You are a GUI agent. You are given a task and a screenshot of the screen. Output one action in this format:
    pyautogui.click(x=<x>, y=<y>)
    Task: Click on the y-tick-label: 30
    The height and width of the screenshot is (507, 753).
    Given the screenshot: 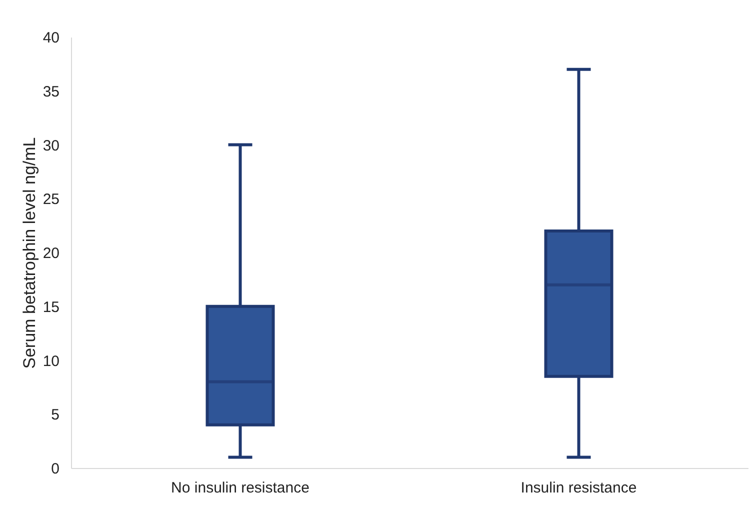 What is the action you would take?
    pyautogui.click(x=51, y=145)
    